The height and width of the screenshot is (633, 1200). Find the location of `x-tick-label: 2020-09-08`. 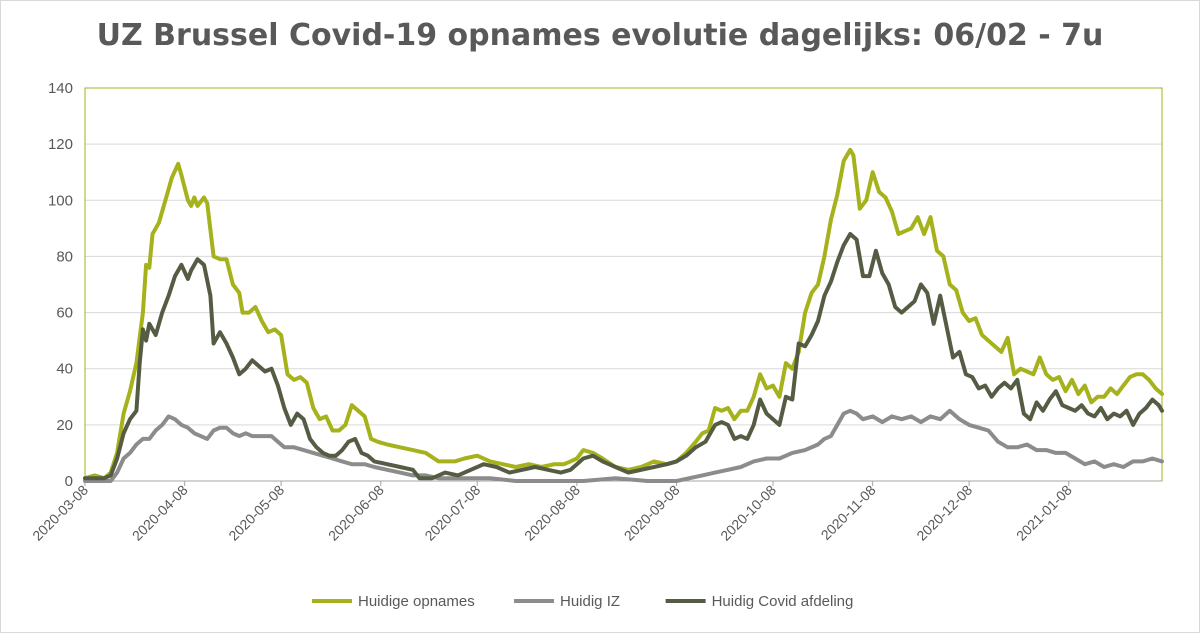

x-tick-label: 2020-09-08 is located at coordinates (652, 513).